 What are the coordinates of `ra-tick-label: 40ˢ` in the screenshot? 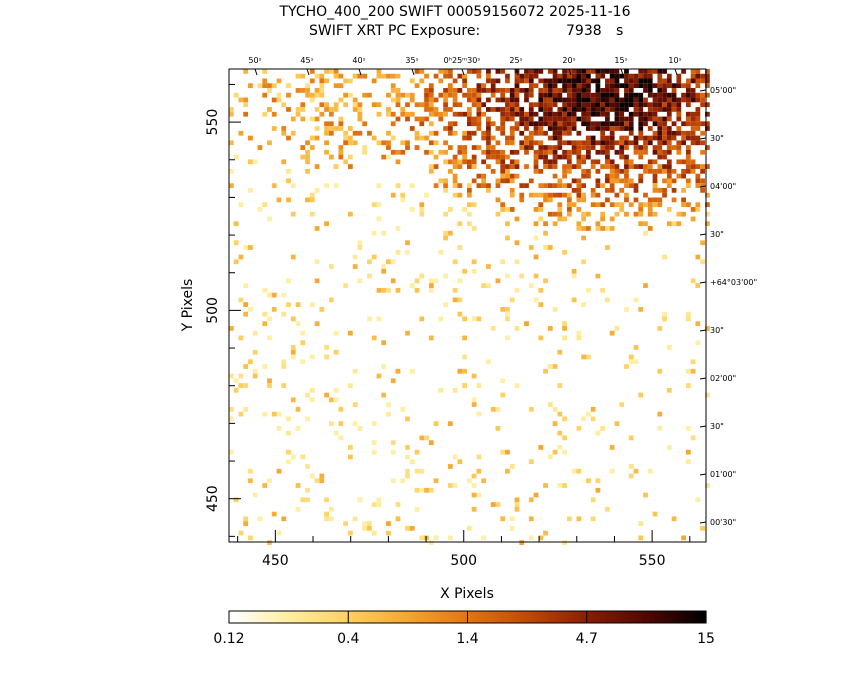 It's located at (358, 60).